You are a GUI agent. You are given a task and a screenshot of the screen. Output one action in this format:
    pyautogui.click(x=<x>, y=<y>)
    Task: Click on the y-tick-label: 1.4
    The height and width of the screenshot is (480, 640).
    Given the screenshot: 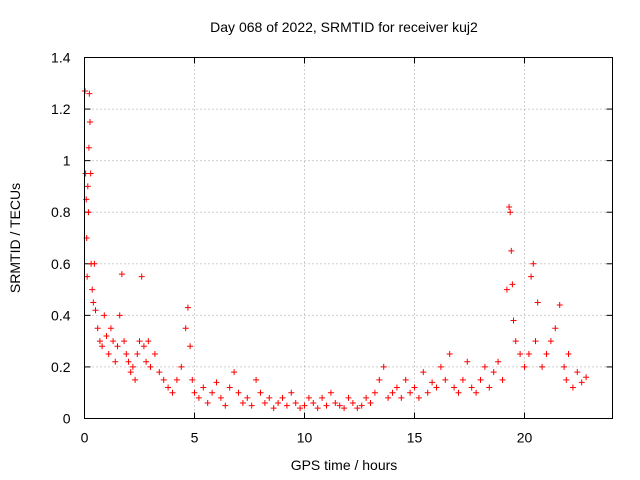 What is the action you would take?
    pyautogui.click(x=61, y=58)
    